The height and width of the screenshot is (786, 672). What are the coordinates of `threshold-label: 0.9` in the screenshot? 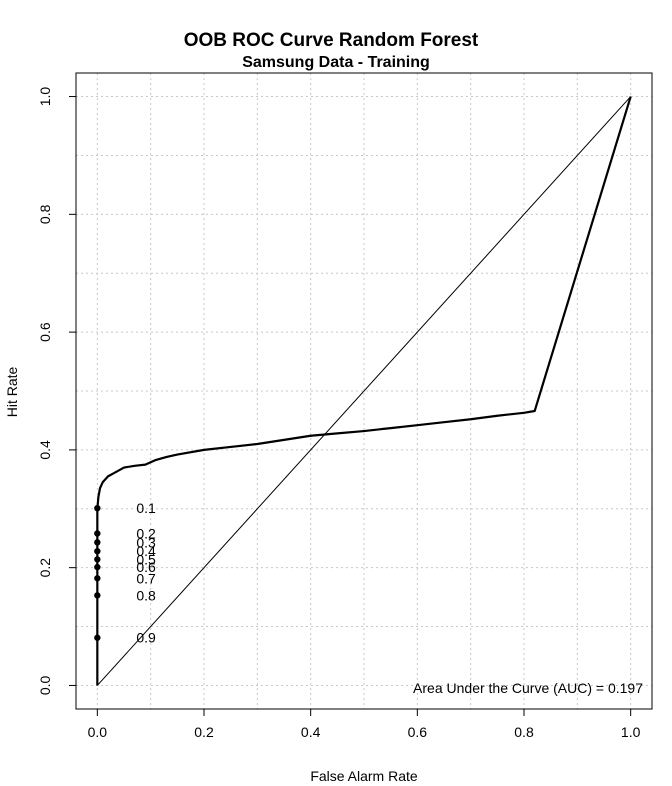 It's located at (146, 638).